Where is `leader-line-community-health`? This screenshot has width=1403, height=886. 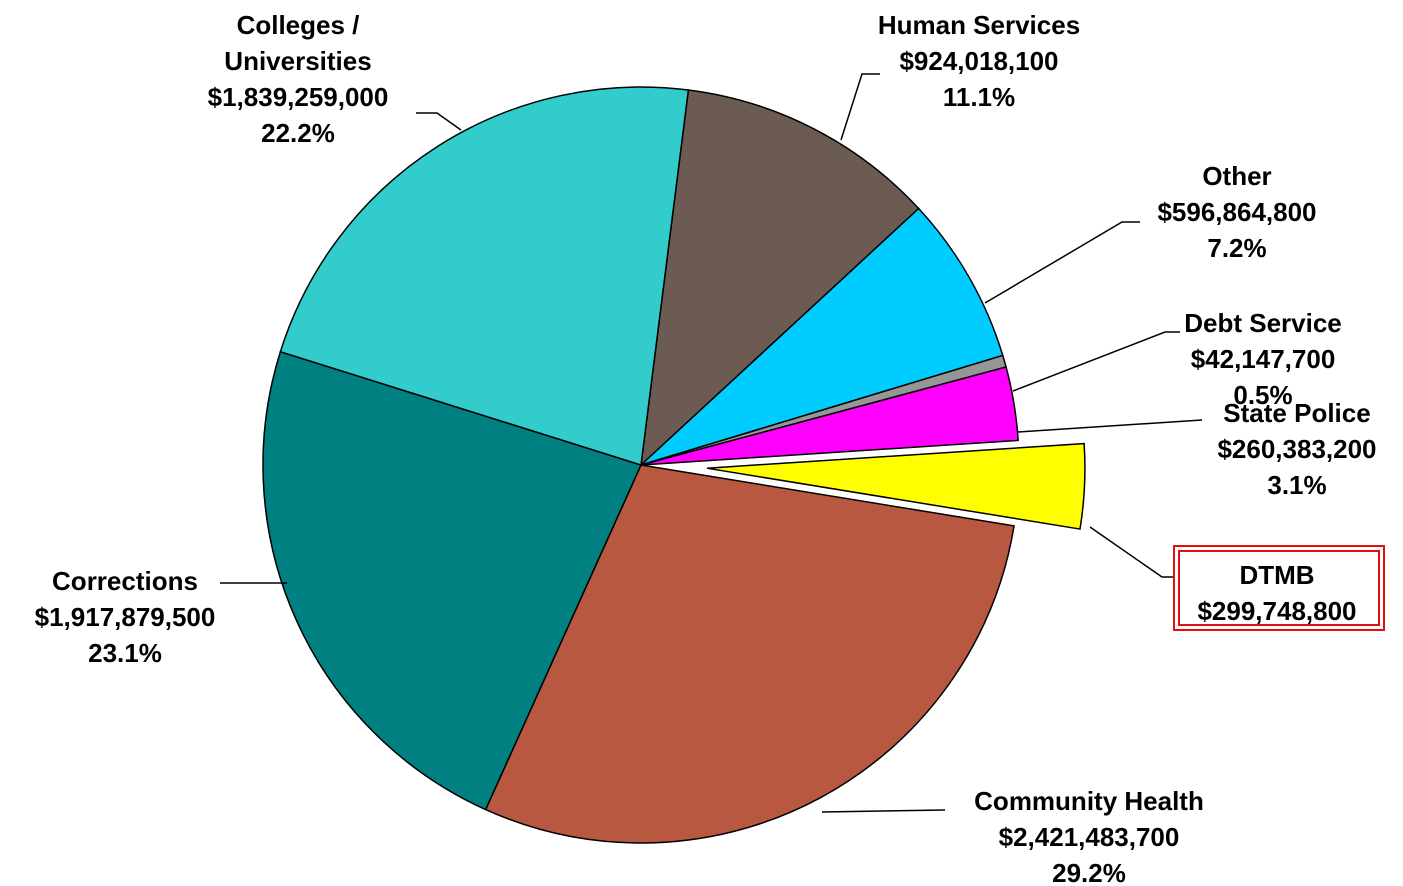
leader-line-community-health is located at coordinates (883, 811).